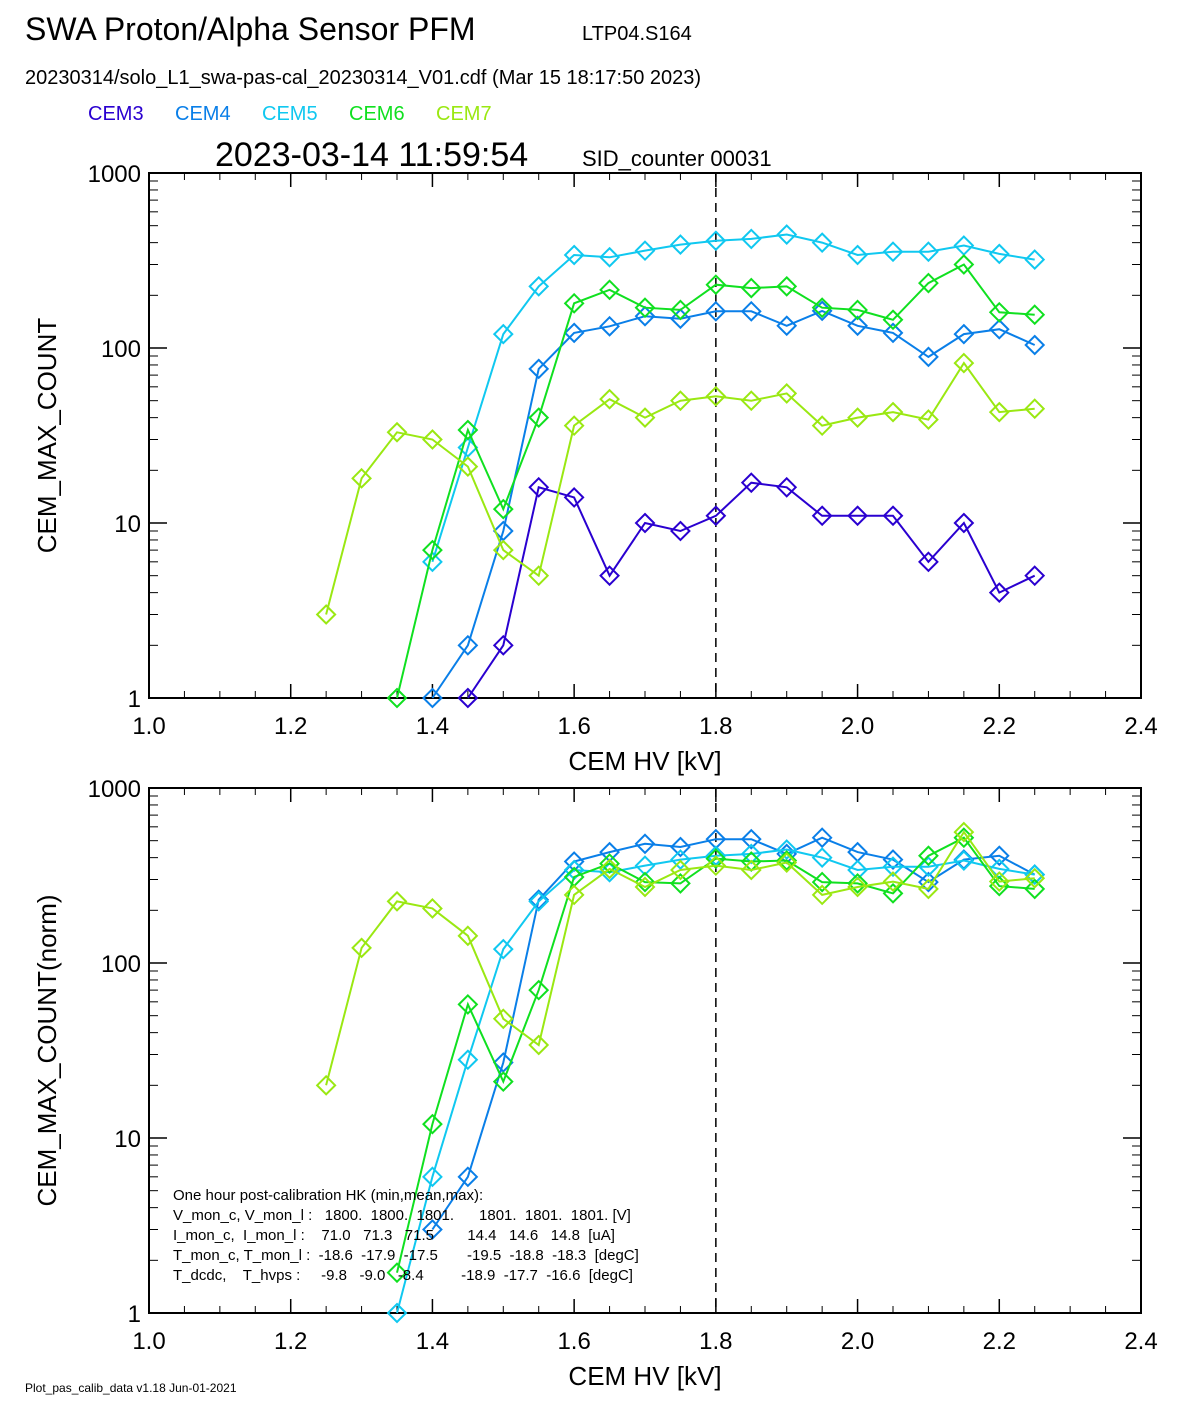 The height and width of the screenshot is (1411, 1201). Describe the element at coordinates (116, 114) in the screenshot. I see `legend-entry: CEM3` at that location.